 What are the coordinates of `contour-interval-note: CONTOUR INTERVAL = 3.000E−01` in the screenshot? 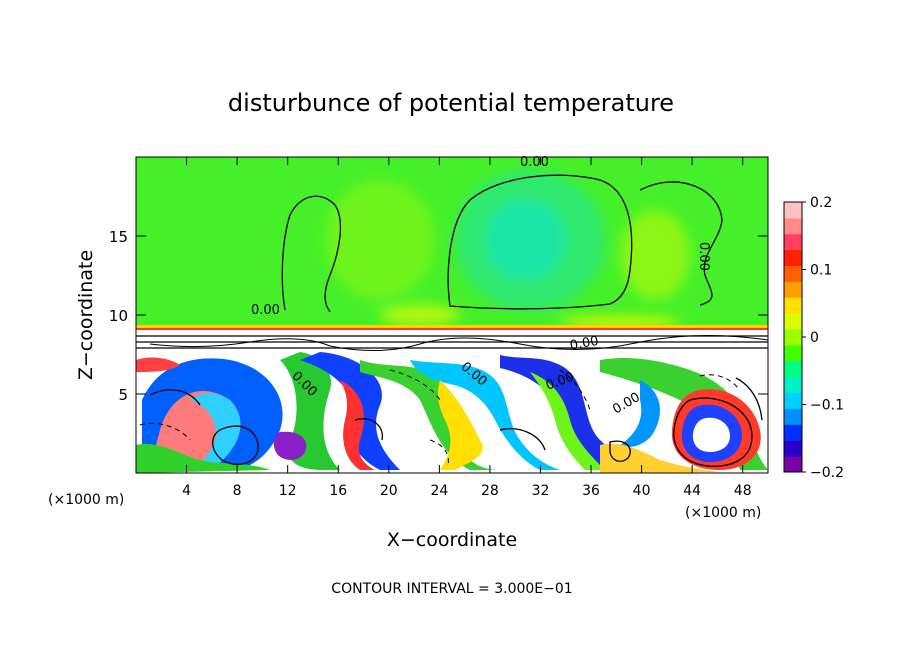 It's located at (451, 589).